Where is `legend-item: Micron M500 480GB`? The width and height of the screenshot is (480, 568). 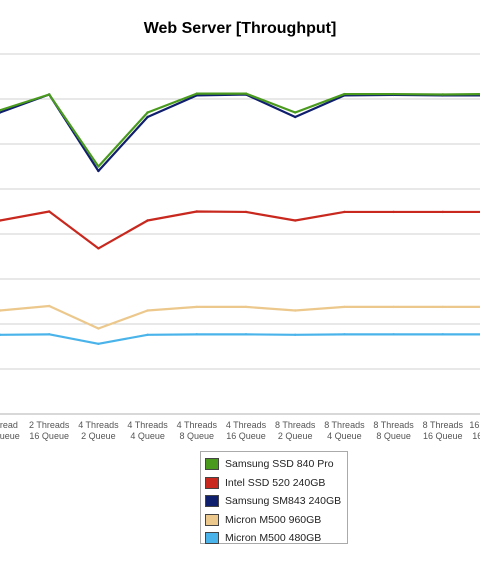 legend-item: Micron M500 480GB is located at coordinates (274, 538).